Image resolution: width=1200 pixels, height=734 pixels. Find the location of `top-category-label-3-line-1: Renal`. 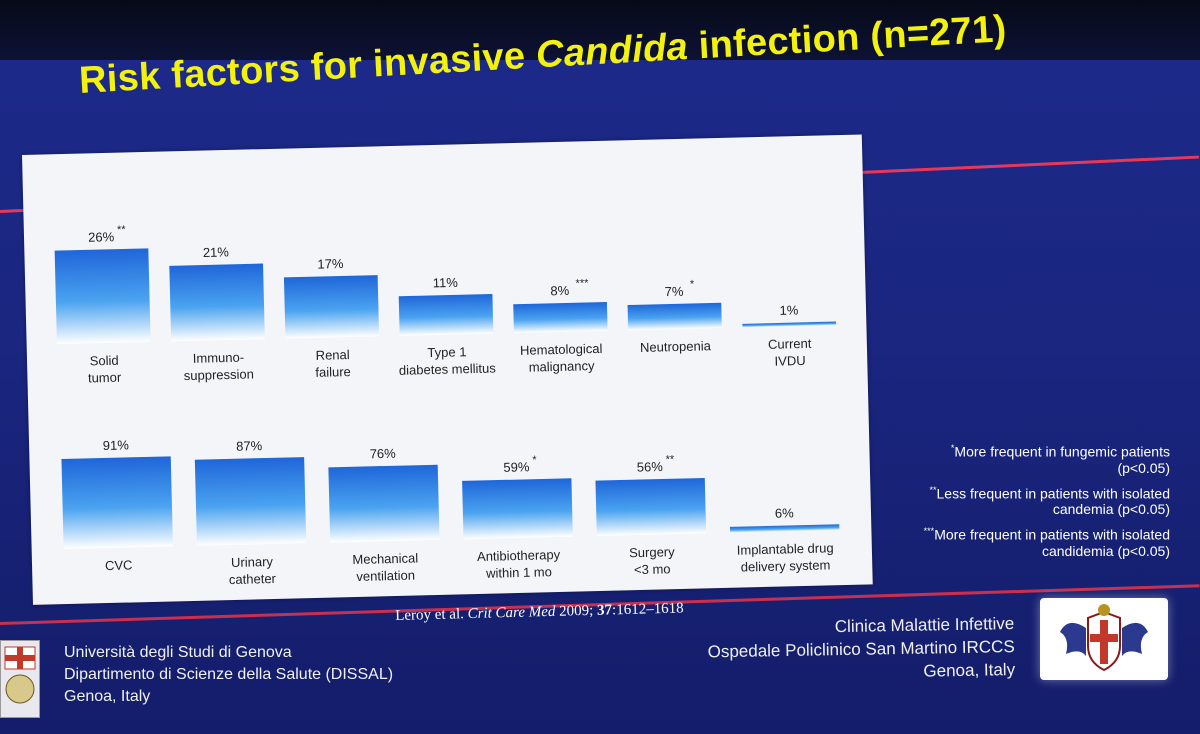

top-category-label-3-line-1: Renal is located at coordinates (333, 355).